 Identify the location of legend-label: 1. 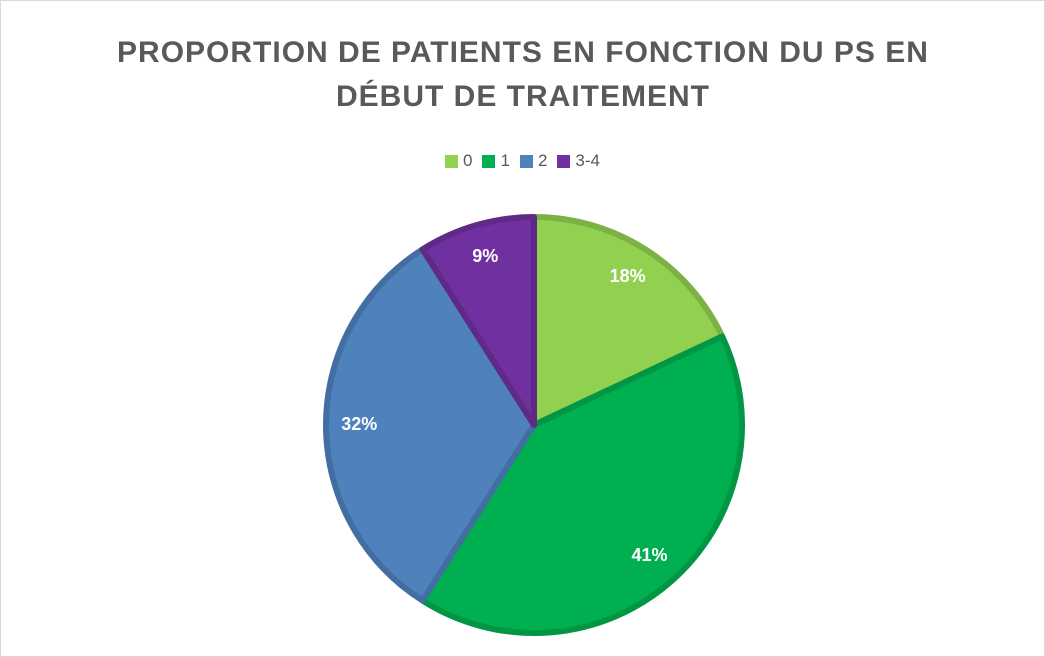
(505, 160).